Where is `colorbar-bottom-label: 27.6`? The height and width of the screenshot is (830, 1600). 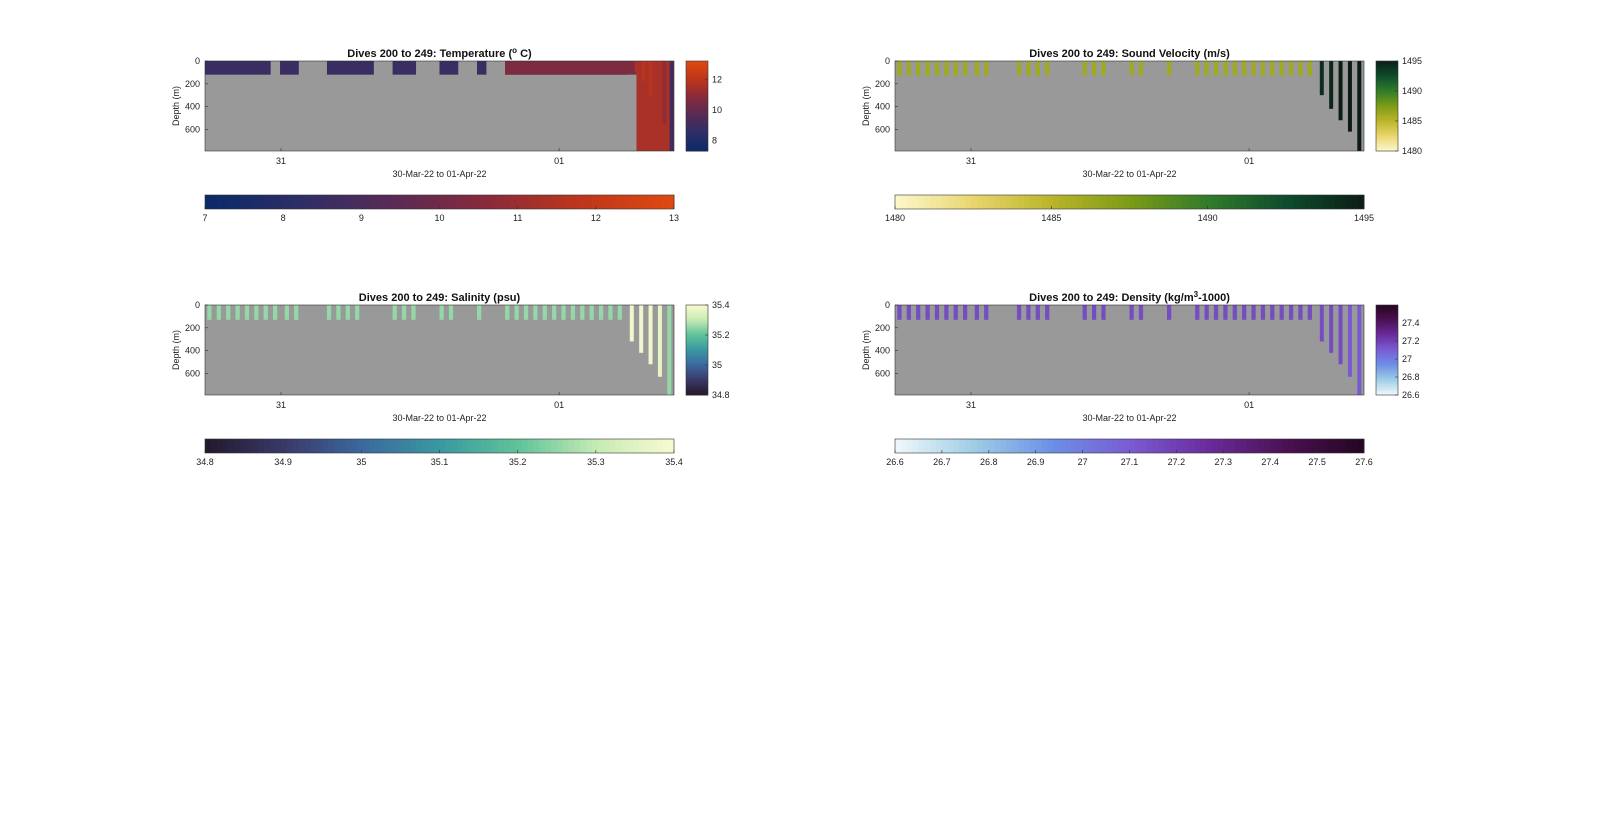 colorbar-bottom-label: 27.6 is located at coordinates (1364, 462).